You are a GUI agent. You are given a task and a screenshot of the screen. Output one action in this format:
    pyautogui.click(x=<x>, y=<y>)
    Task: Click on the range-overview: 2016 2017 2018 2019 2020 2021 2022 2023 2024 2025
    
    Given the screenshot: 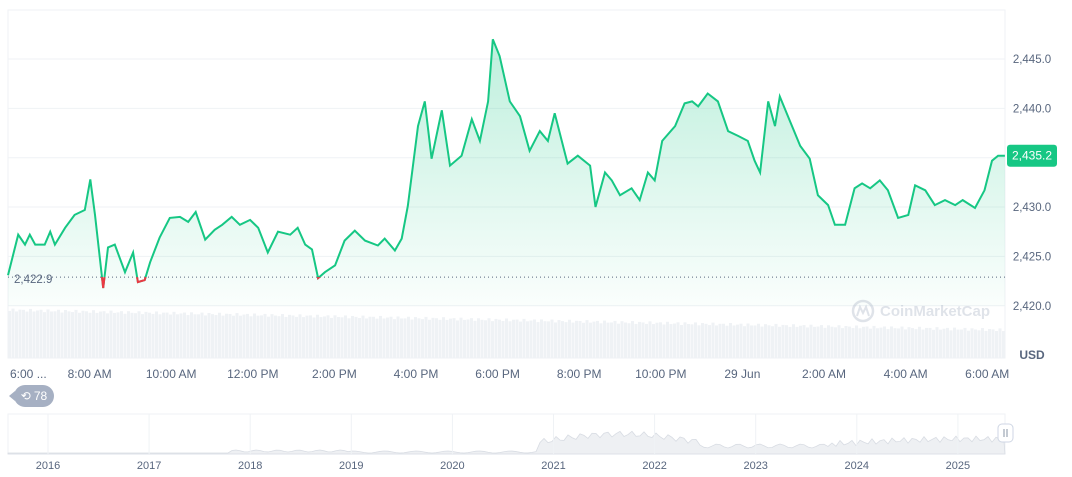 What is the action you would take?
    pyautogui.click(x=510, y=442)
    